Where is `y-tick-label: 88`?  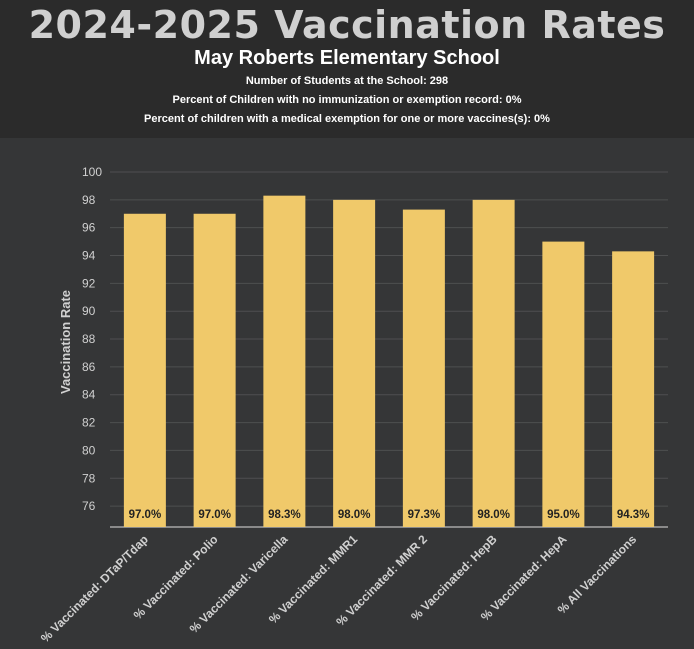
y-tick-label: 88 is located at coordinates (89, 339).